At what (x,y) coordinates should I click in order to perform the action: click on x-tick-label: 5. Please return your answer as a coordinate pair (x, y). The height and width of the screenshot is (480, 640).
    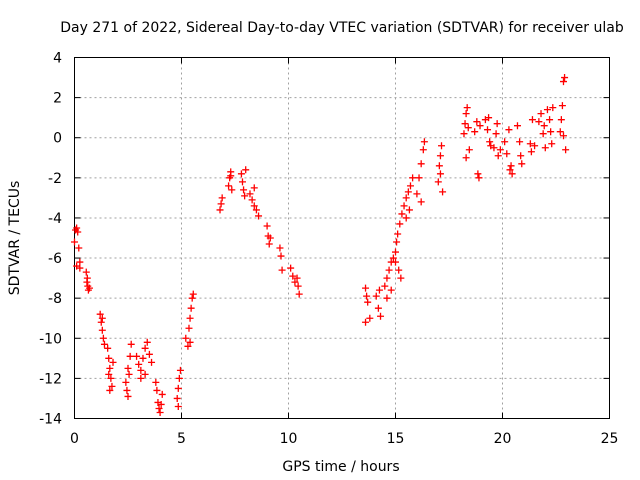
    Looking at the image, I should click on (181, 439).